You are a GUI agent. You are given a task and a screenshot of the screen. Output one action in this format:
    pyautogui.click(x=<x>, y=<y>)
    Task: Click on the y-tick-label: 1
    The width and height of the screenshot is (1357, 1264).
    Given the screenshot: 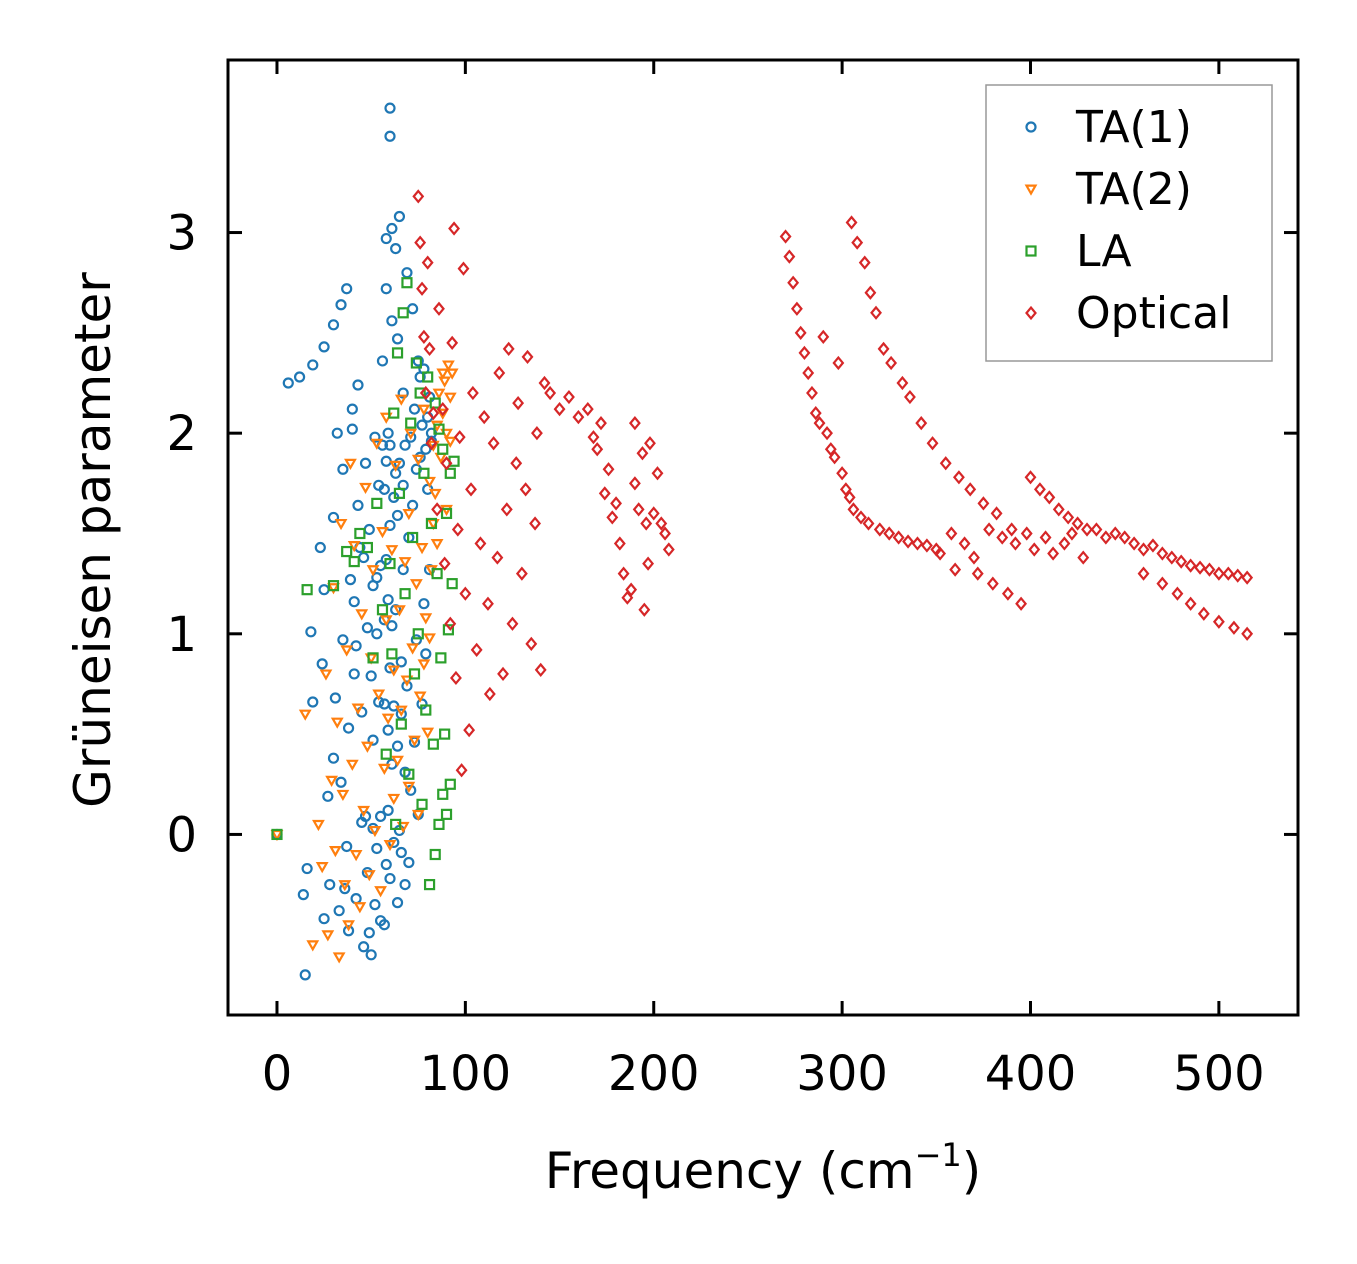 What is the action you would take?
    pyautogui.click(x=181, y=635)
    